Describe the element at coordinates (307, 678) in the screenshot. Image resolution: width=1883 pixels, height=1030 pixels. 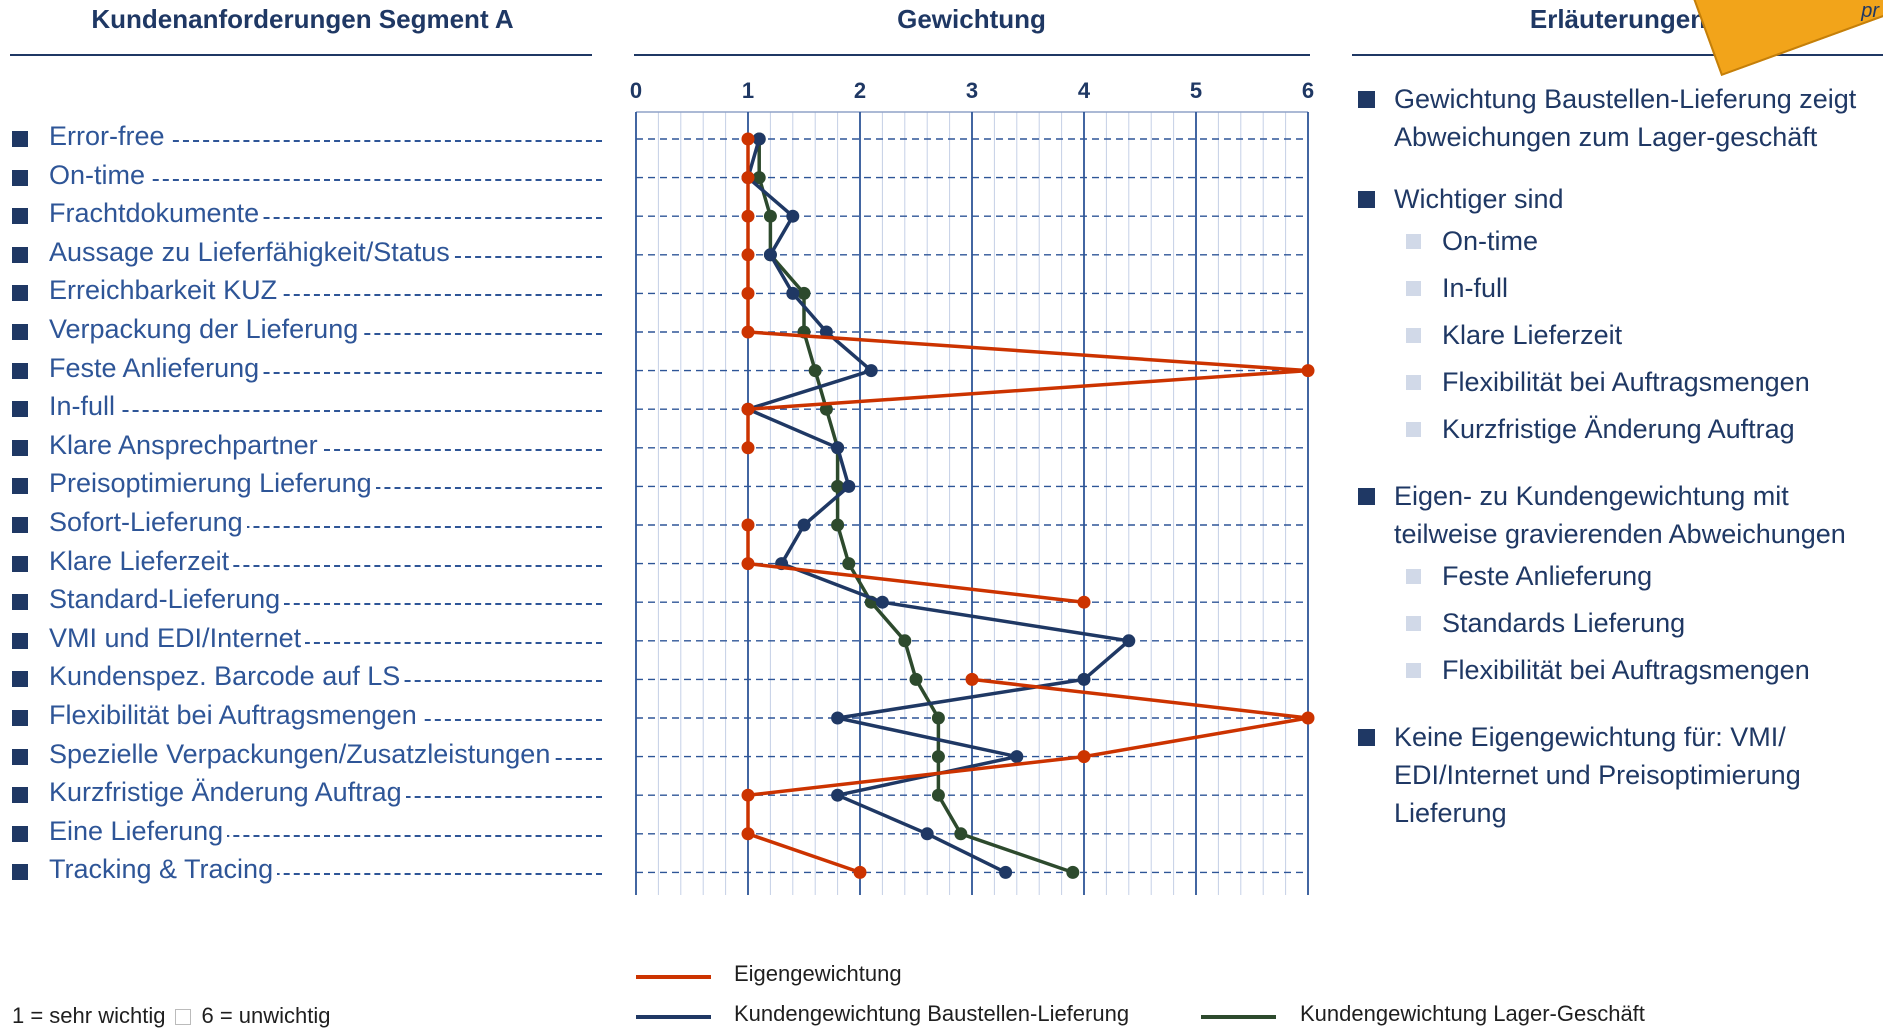
I see `requirement-row: Kundenspez. Barcode auf LS` at that location.